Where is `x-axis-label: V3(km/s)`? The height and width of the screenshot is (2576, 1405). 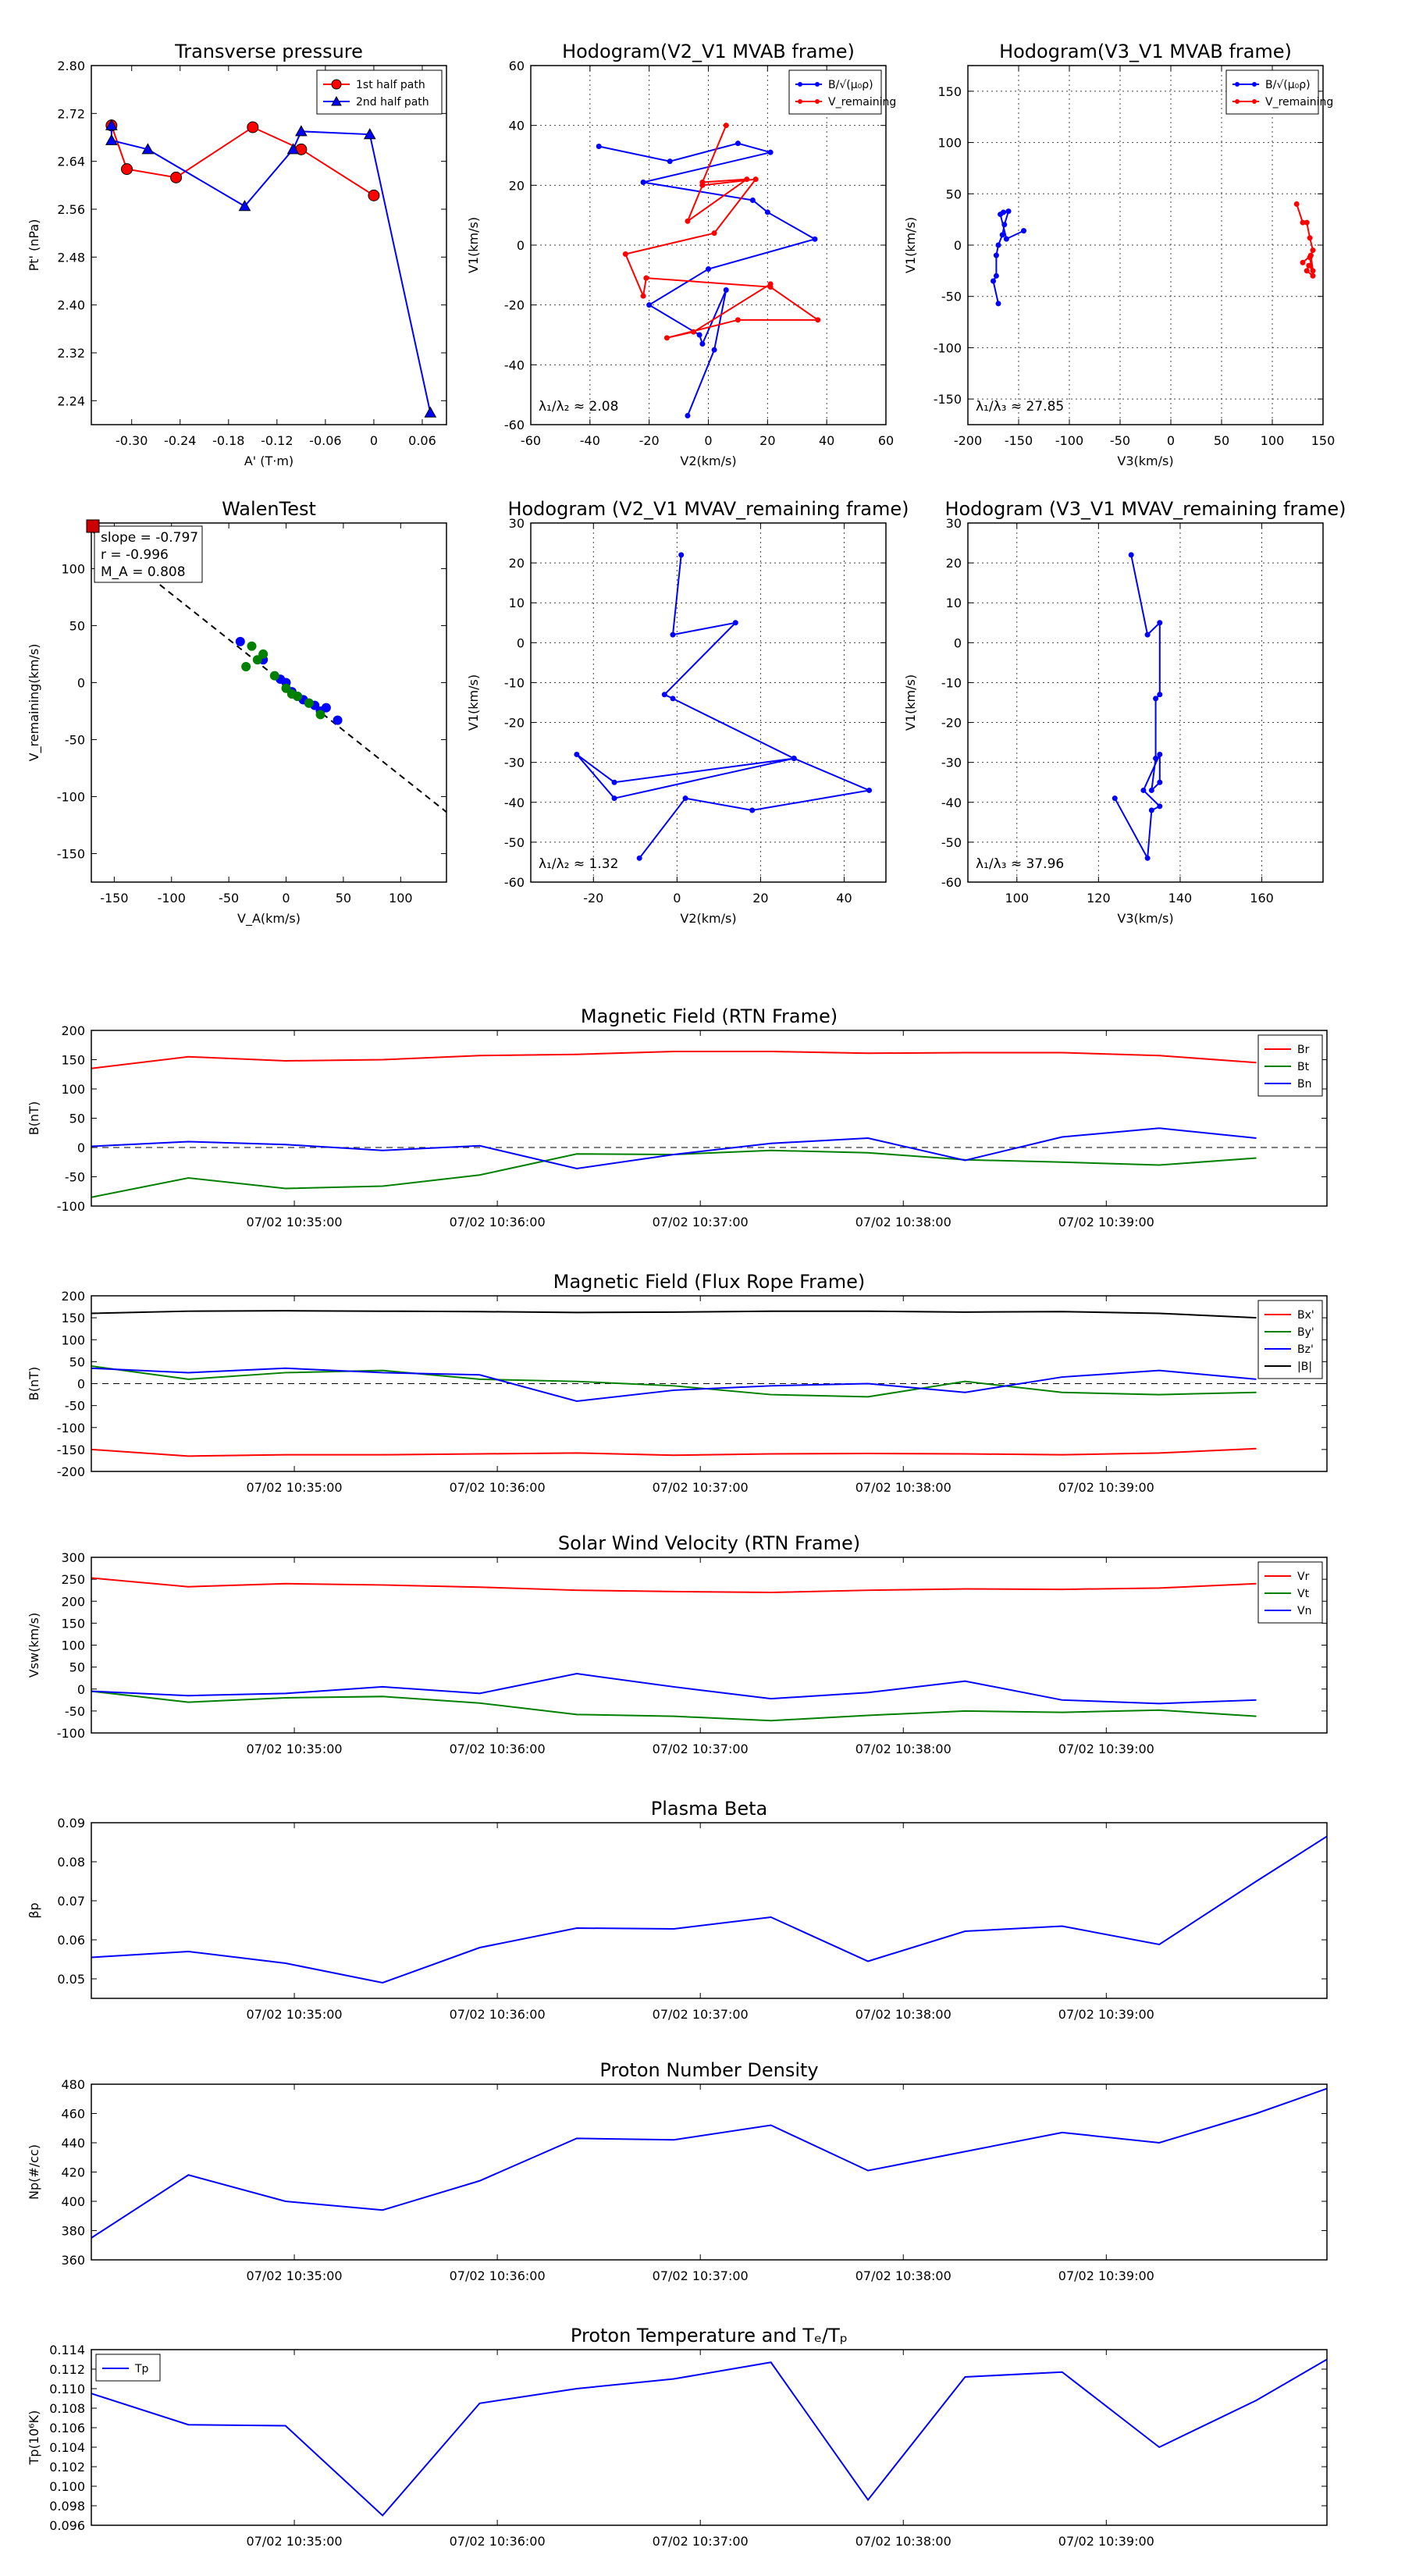 x-axis-label: V3(km/s) is located at coordinates (1145, 919).